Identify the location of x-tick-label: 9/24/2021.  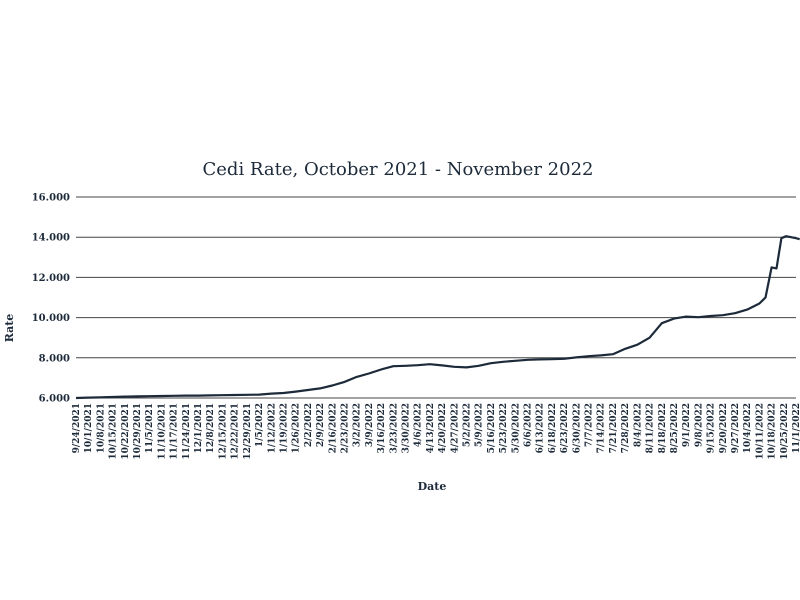
(77, 428).